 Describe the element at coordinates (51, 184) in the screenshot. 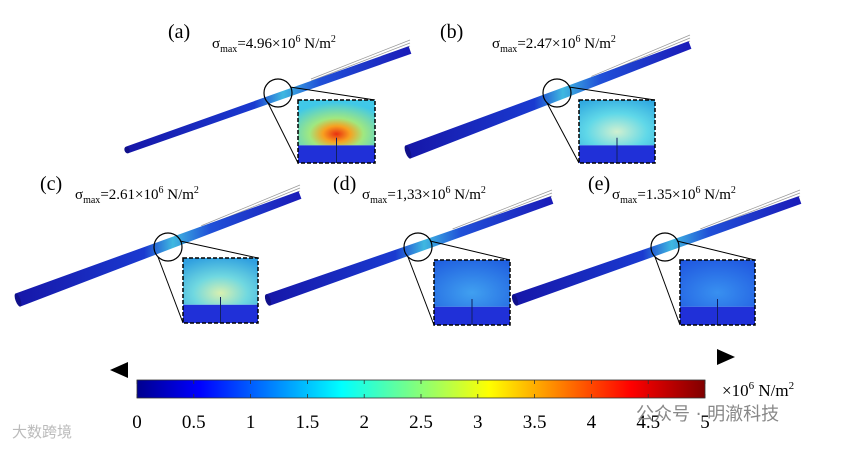

I see `panel-label: (c)` at that location.